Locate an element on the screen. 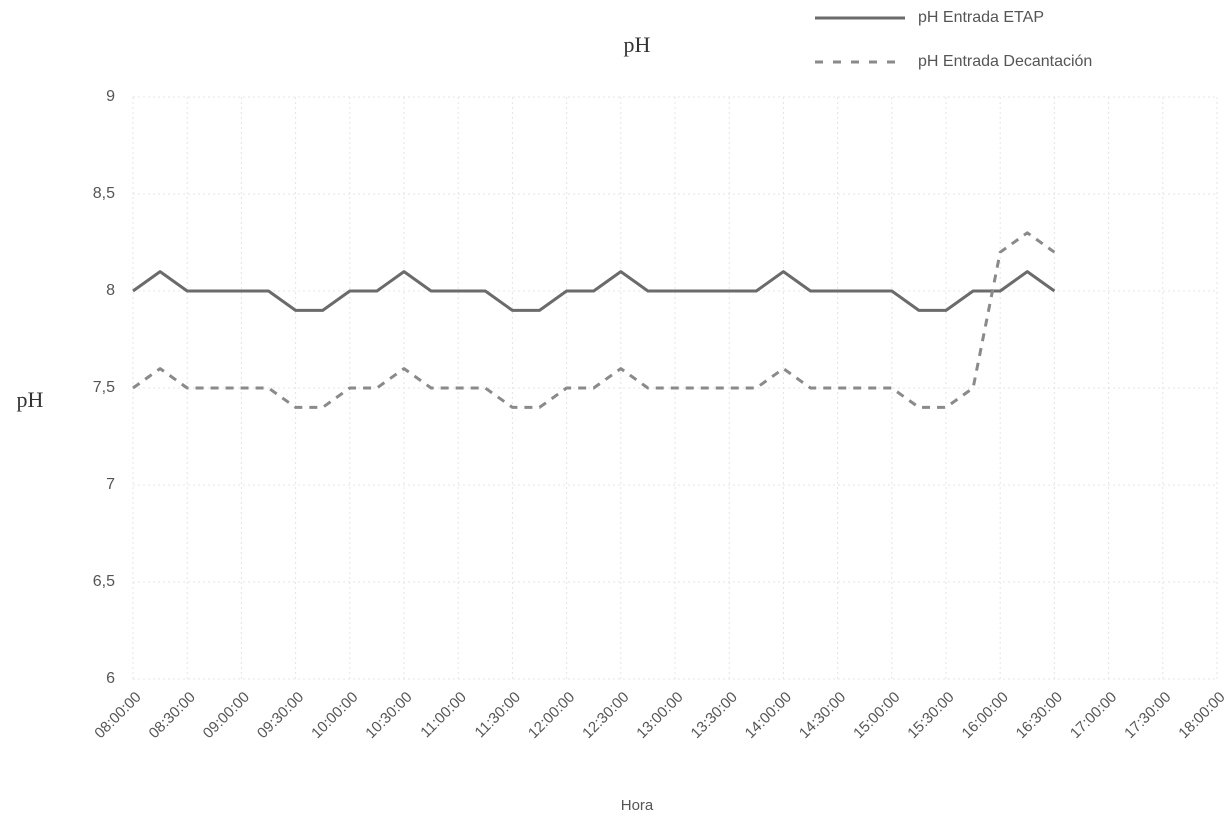 This screenshot has width=1226, height=821. x-tick-label: 15:30:00 is located at coordinates (930, 715).